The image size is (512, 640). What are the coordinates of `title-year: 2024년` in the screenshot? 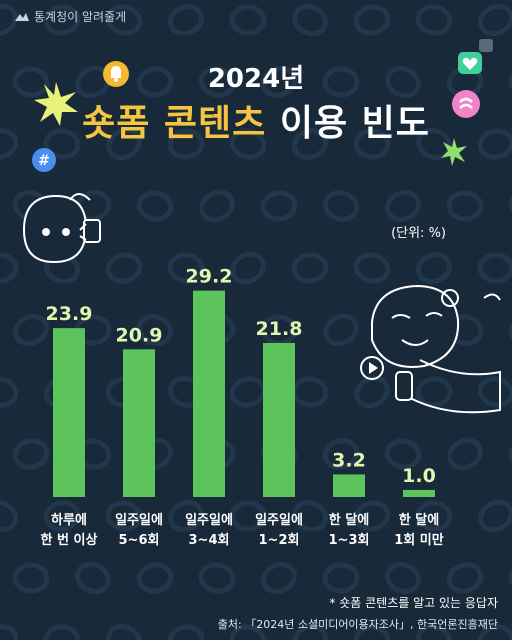 It's located at (256, 79).